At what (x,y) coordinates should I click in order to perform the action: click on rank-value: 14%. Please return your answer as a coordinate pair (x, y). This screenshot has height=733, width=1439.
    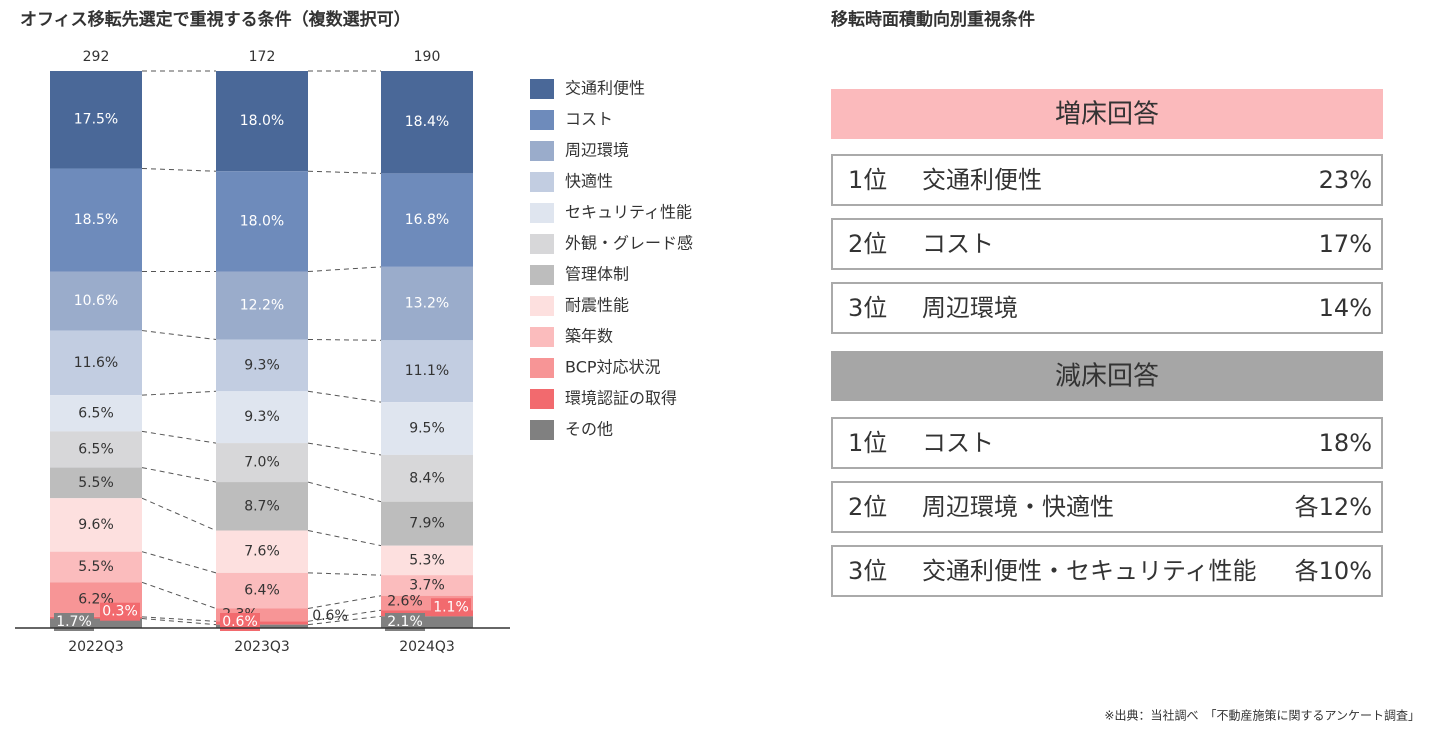
    Looking at the image, I should click on (1345, 308).